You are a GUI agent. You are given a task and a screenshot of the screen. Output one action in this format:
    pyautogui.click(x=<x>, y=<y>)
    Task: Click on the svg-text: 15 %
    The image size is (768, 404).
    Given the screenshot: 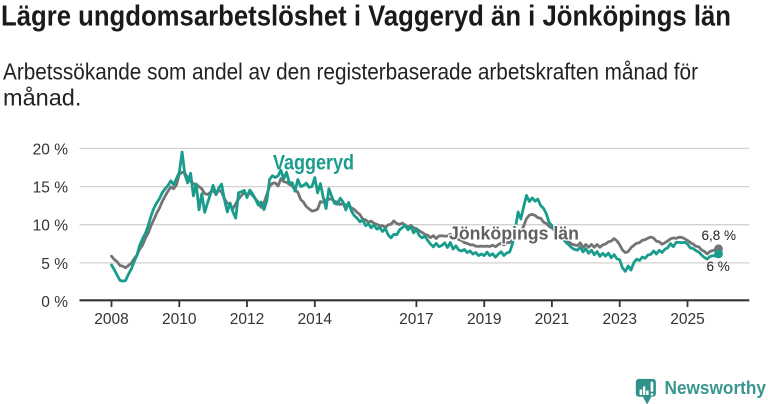 What is the action you would take?
    pyautogui.click(x=51, y=188)
    